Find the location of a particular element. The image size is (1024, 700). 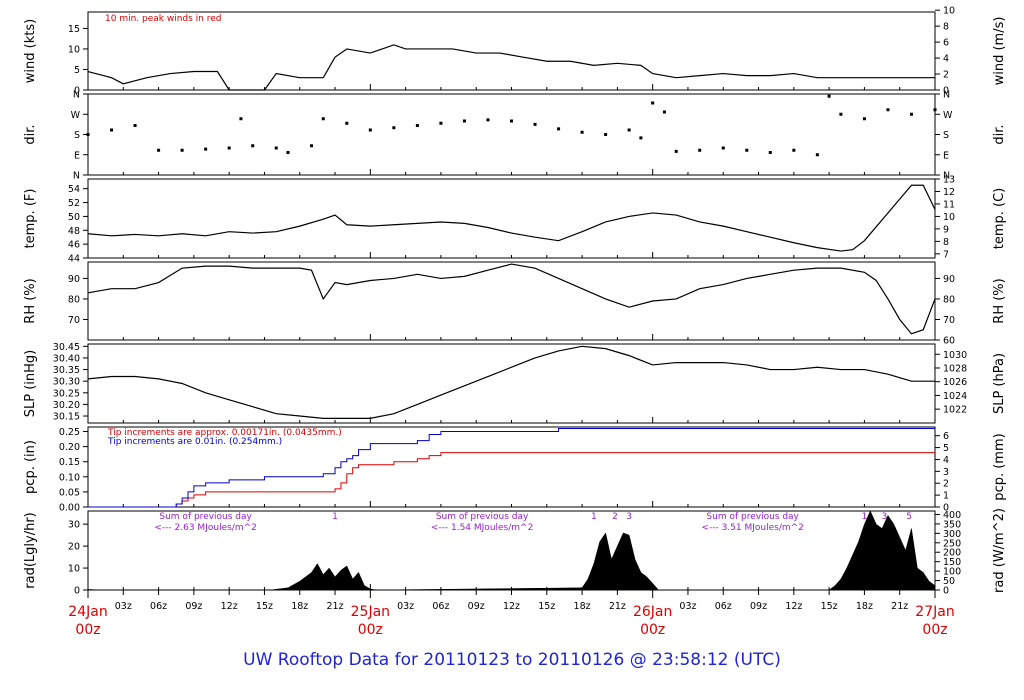

y-tick-label: 52 is located at coordinates (74, 203).